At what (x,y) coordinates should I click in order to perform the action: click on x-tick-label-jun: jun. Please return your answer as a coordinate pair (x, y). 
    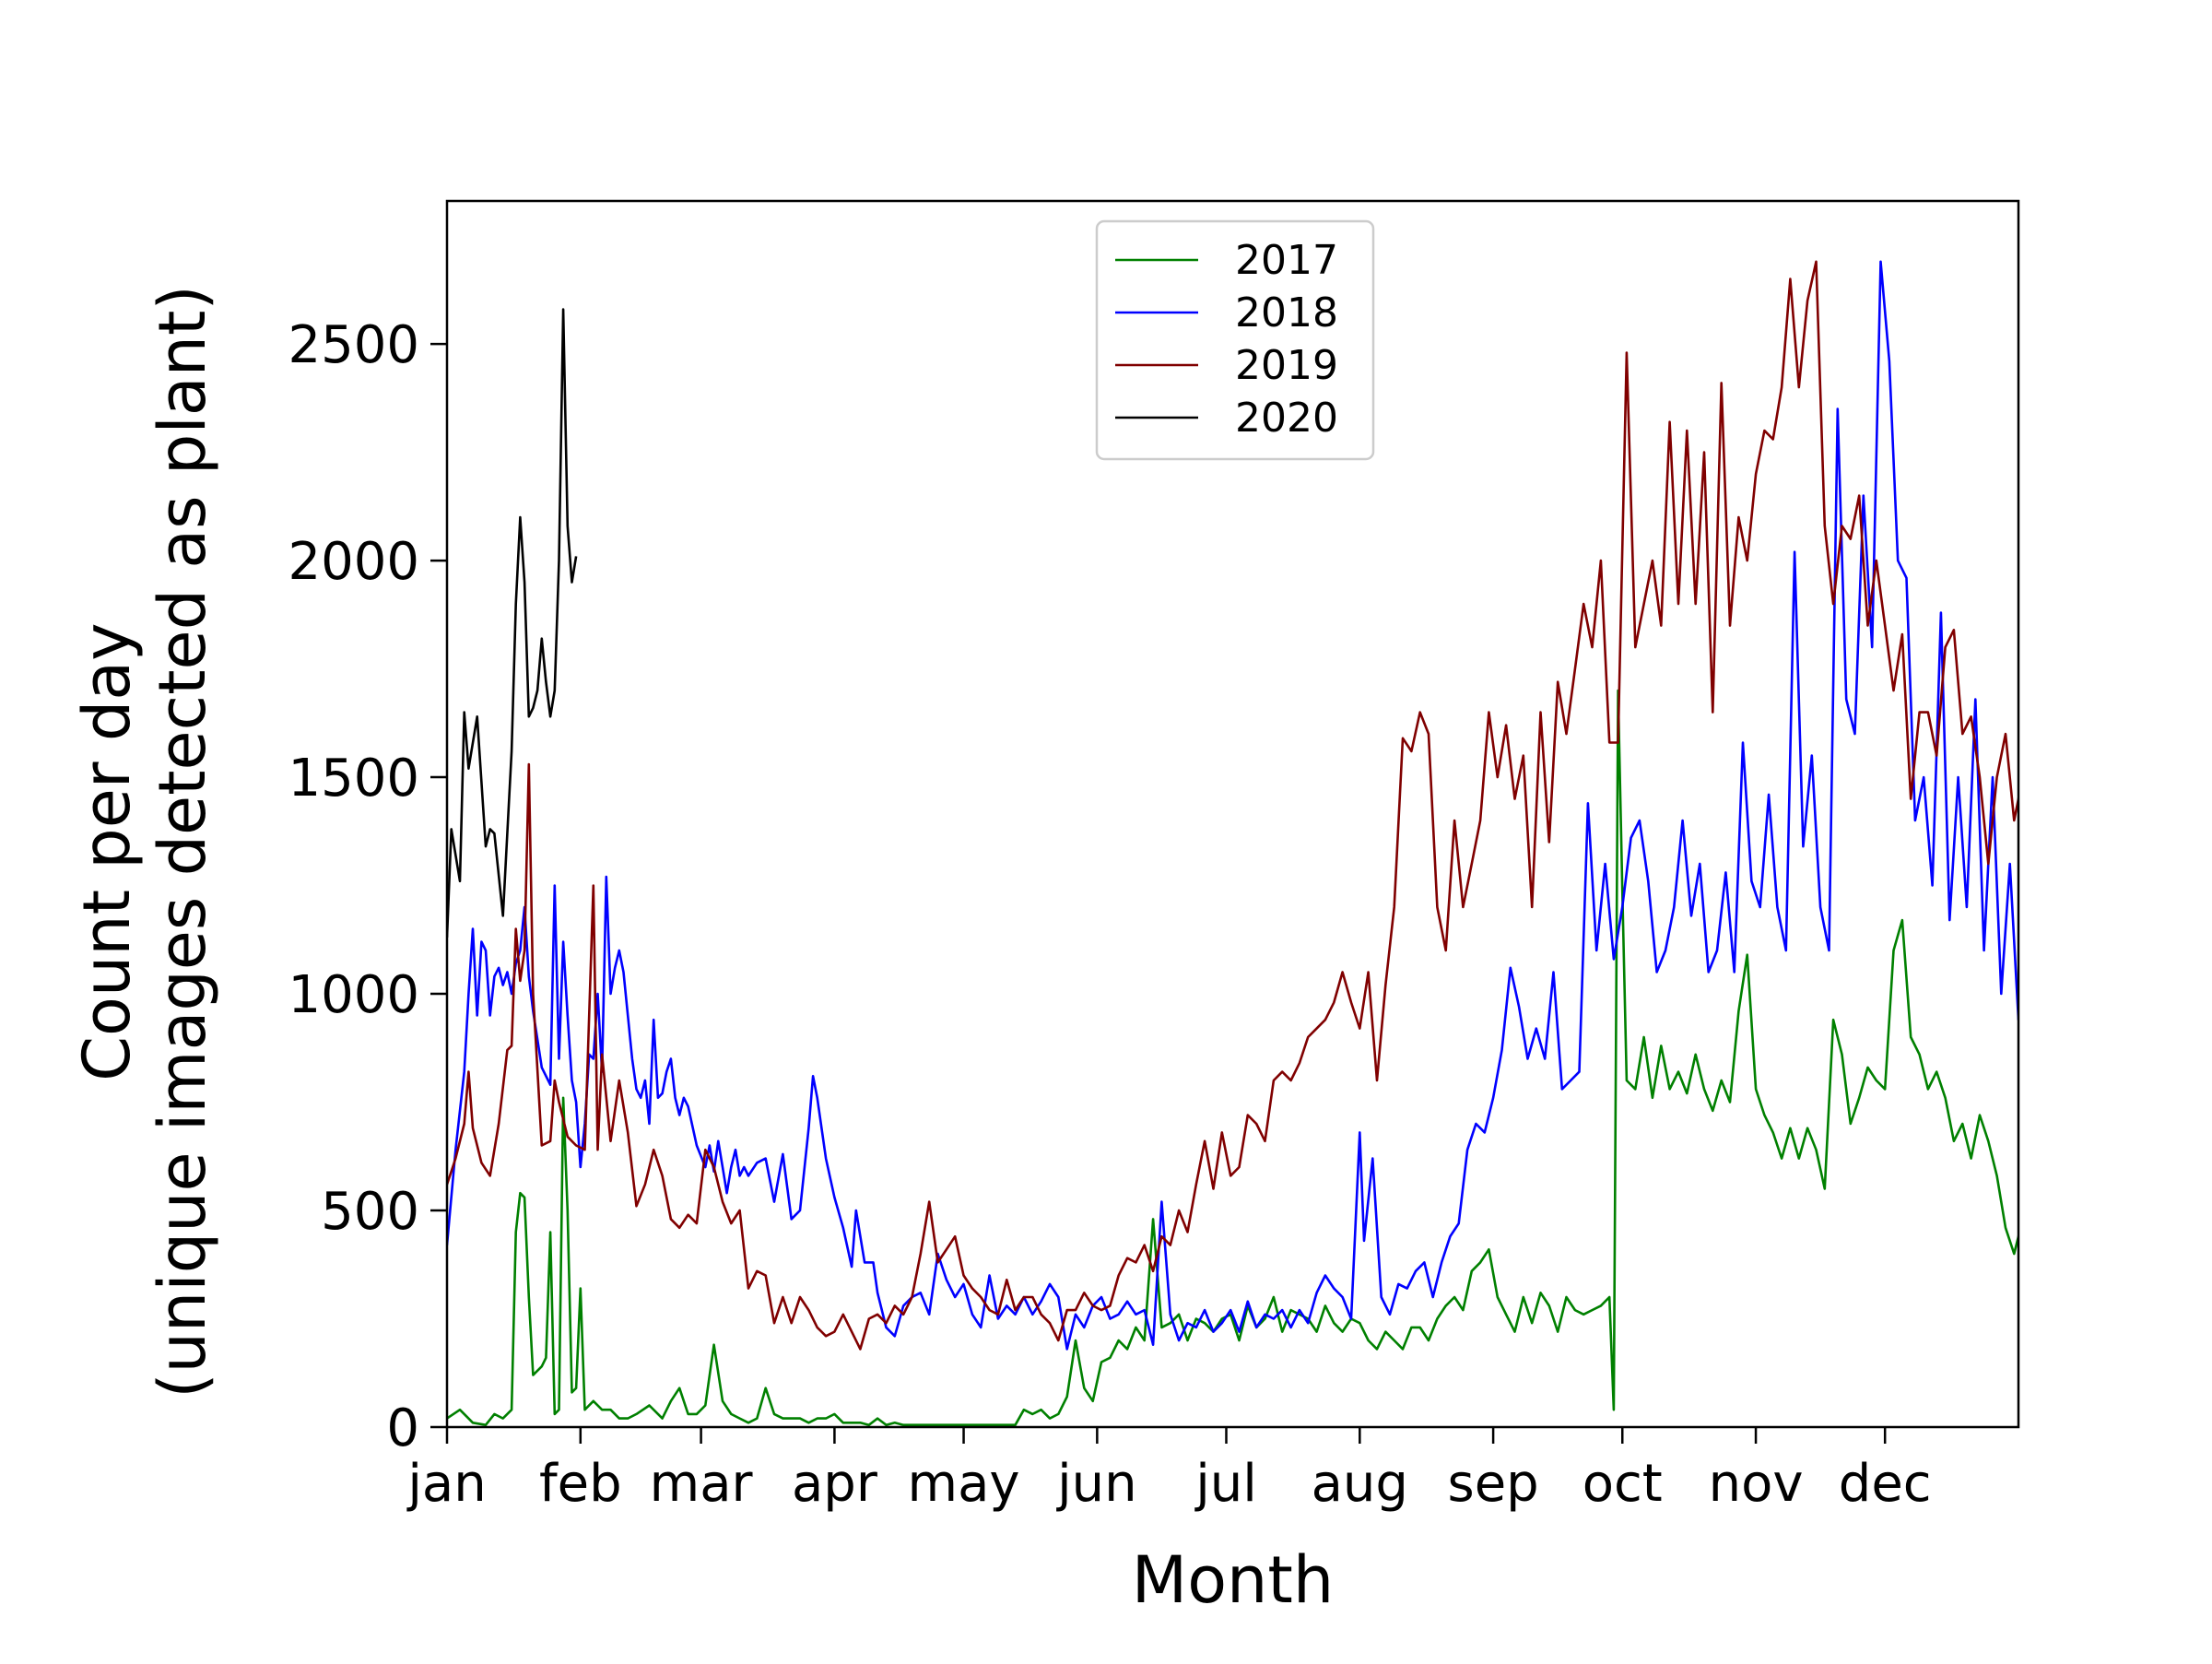
    Looking at the image, I should click on (1096, 1484).